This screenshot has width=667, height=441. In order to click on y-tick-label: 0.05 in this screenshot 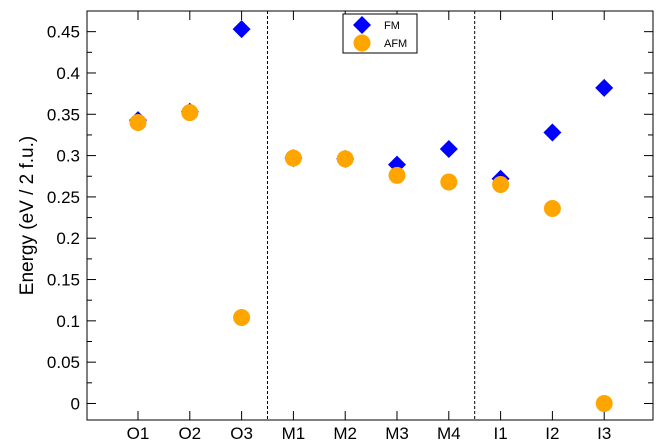, I will do `click(63, 362)`.